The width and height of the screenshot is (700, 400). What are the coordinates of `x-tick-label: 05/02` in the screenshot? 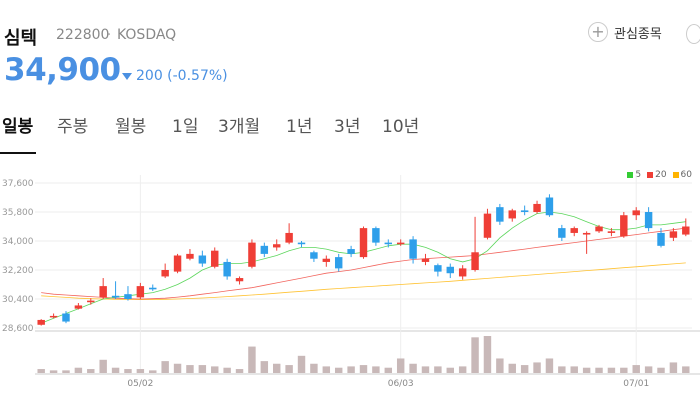 It's located at (140, 384).